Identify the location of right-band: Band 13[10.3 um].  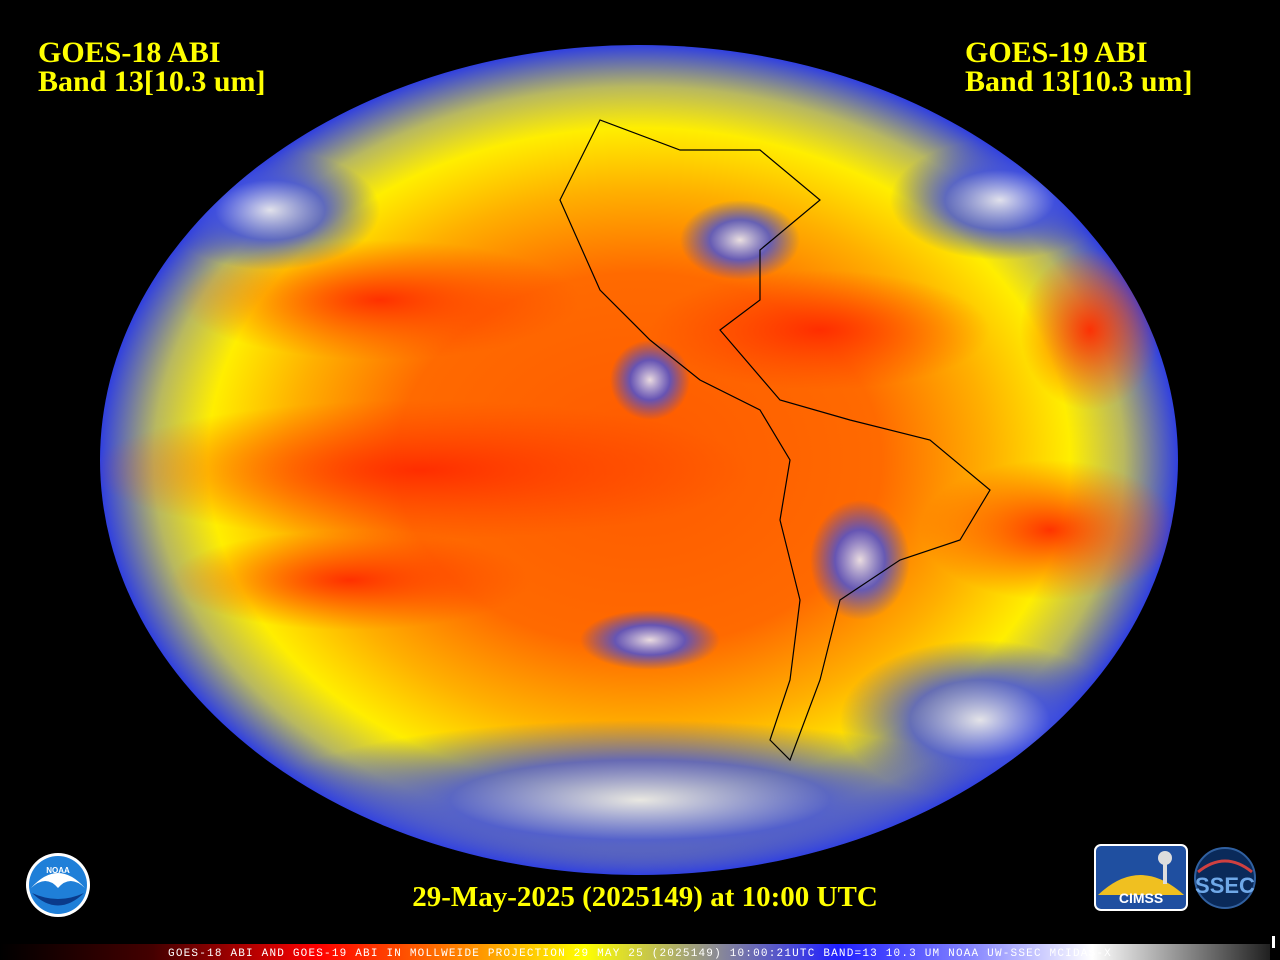
(1079, 81).